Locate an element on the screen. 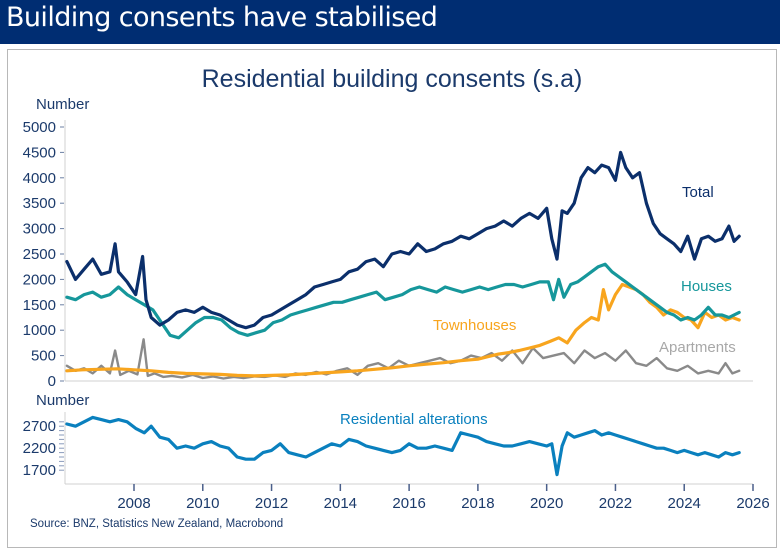 Image resolution: width=780 pixels, height=550 pixels. top-y-tick-label: 4000 is located at coordinates (39, 178).